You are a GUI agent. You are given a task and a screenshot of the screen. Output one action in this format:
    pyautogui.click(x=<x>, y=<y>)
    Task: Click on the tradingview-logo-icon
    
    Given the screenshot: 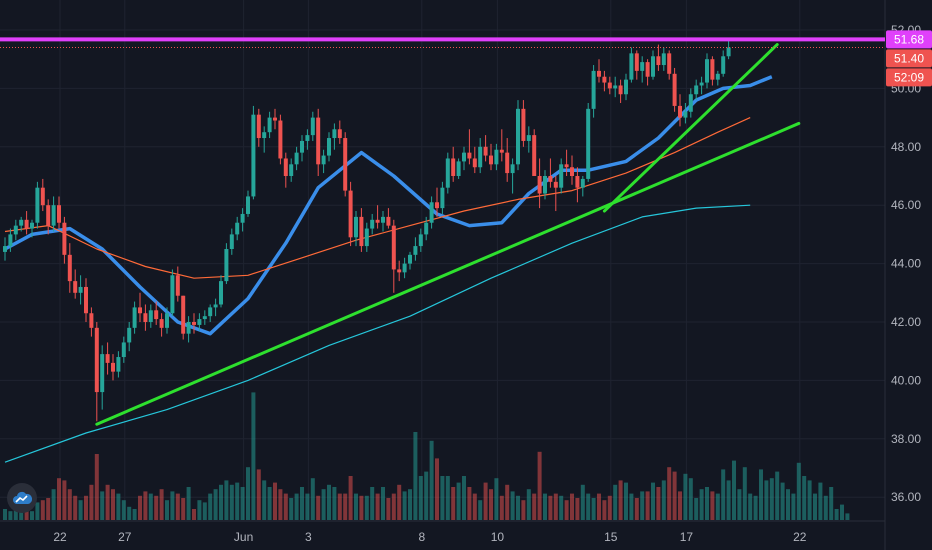 What is the action you would take?
    pyautogui.click(x=22, y=498)
    